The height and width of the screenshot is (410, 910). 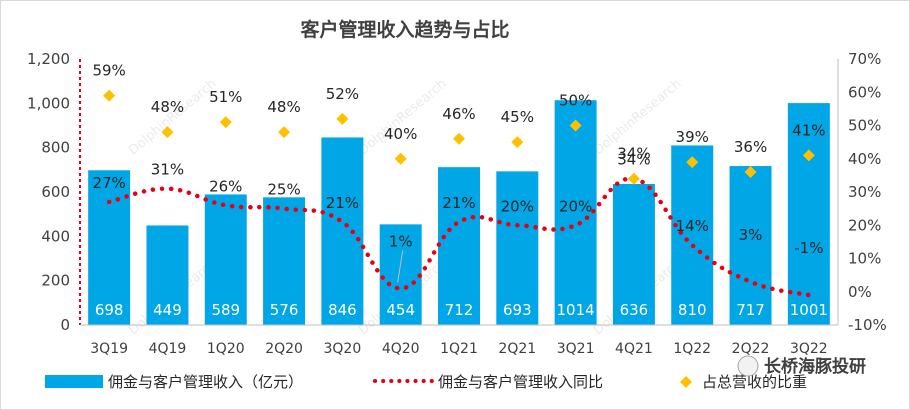 I want to click on bar-value-label: 576, so click(x=284, y=310).